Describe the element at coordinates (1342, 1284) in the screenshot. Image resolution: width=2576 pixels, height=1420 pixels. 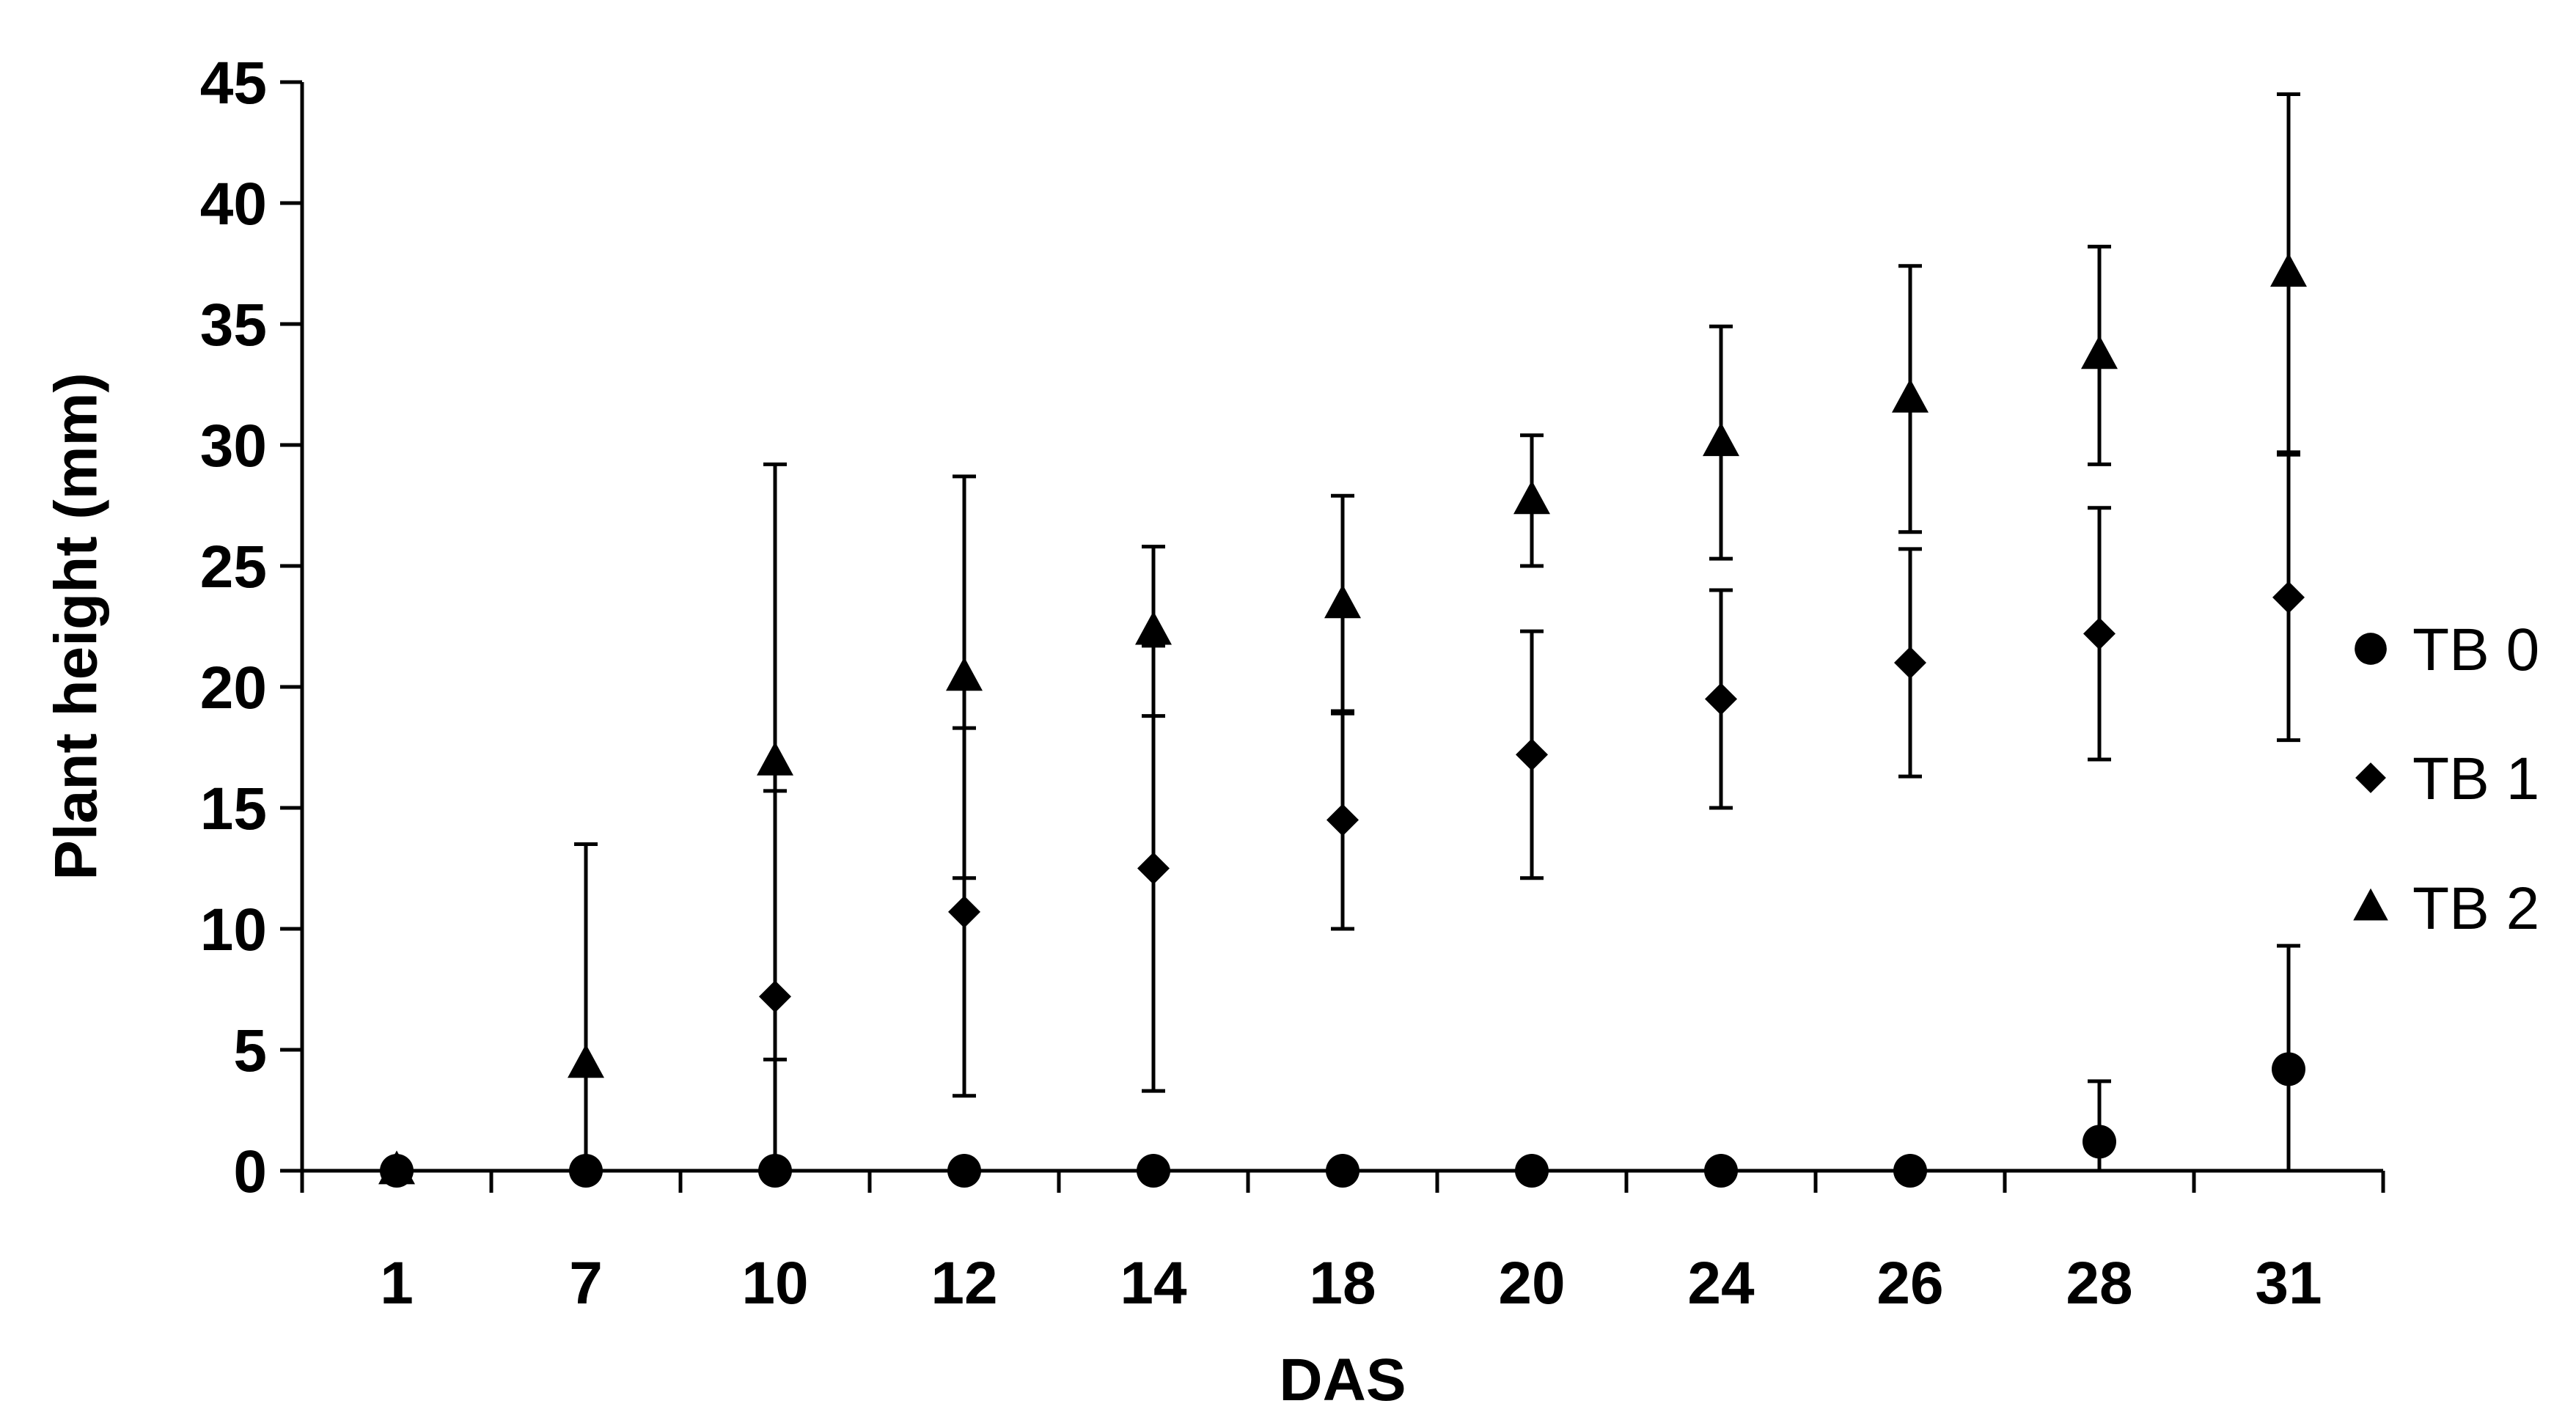
I see `x-tick-label: 18` at that location.